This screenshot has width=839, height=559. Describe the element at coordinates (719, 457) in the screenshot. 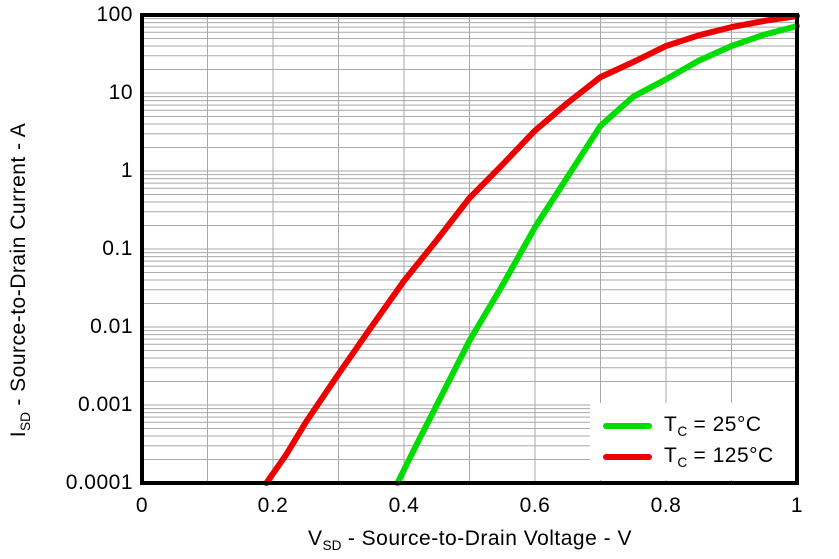

I see `legend-label-125c: TC = 125°C` at that location.